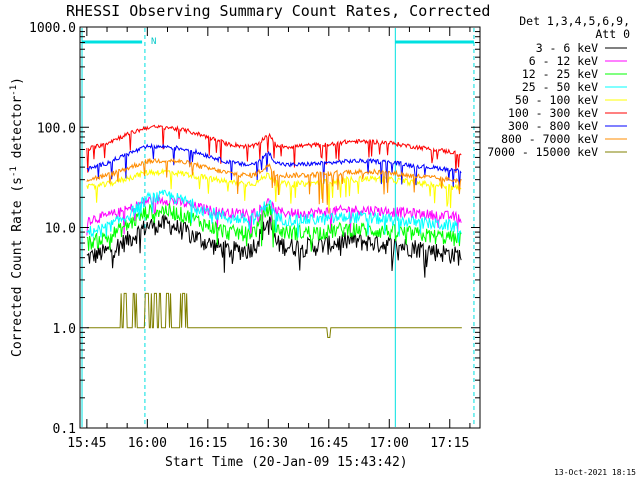  What do you see at coordinates (553, 113) in the screenshot?
I see `legend-entry-label: 100 - 300 keV` at bounding box center [553, 113].